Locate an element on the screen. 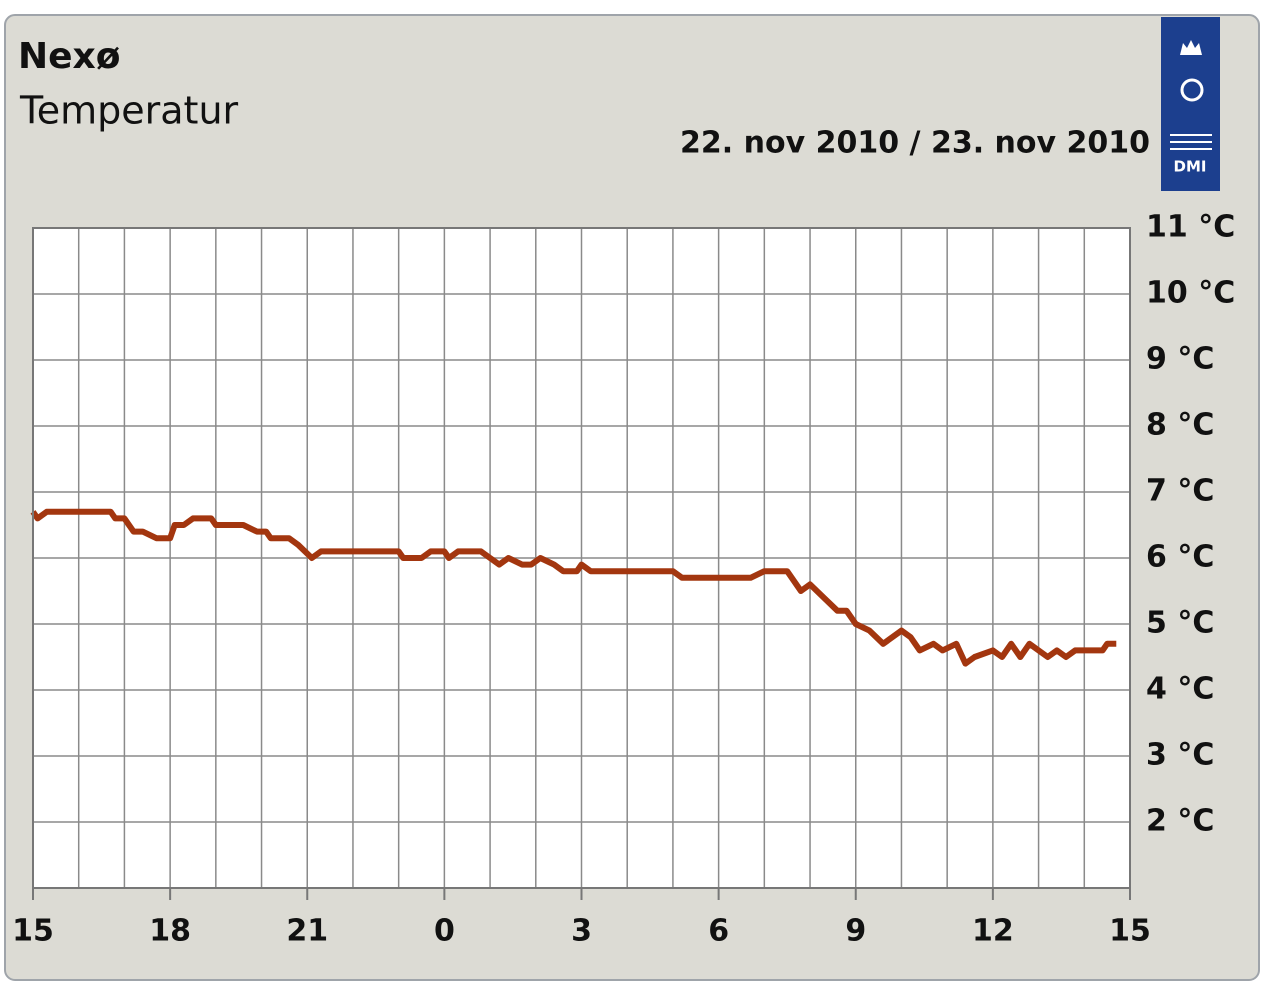 Image resolution: width=1265 pixels, height=989 pixels. logo-text: DMI is located at coordinates (1190, 167).